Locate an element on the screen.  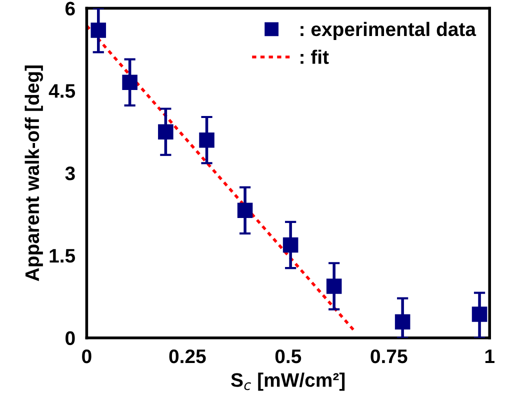
legend-label: : fit is located at coordinates (314, 57).